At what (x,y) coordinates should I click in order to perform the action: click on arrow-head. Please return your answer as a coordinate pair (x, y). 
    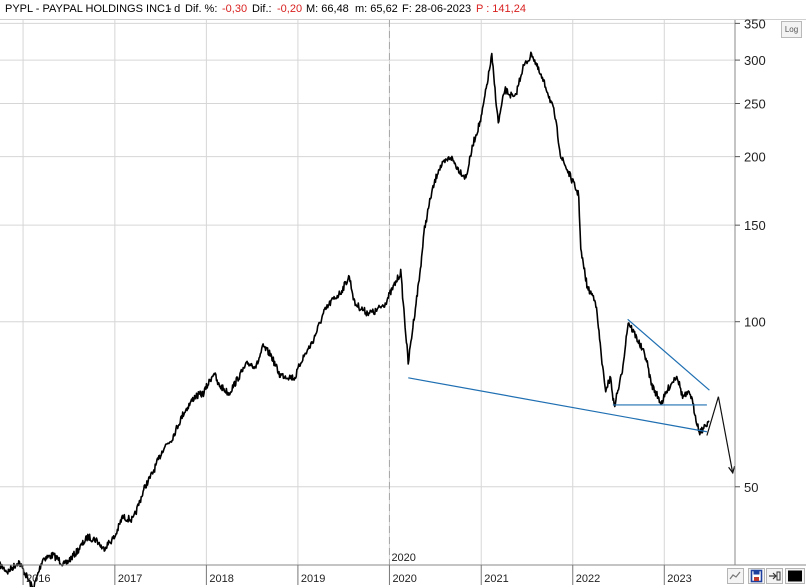
    Looking at the image, I should click on (732, 470).